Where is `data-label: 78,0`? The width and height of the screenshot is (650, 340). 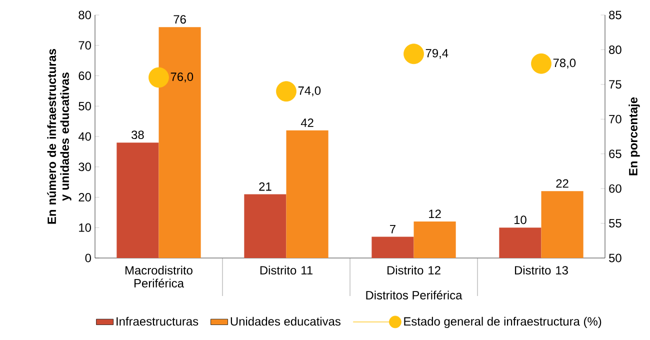
data-label: 78,0 is located at coordinates (564, 63).